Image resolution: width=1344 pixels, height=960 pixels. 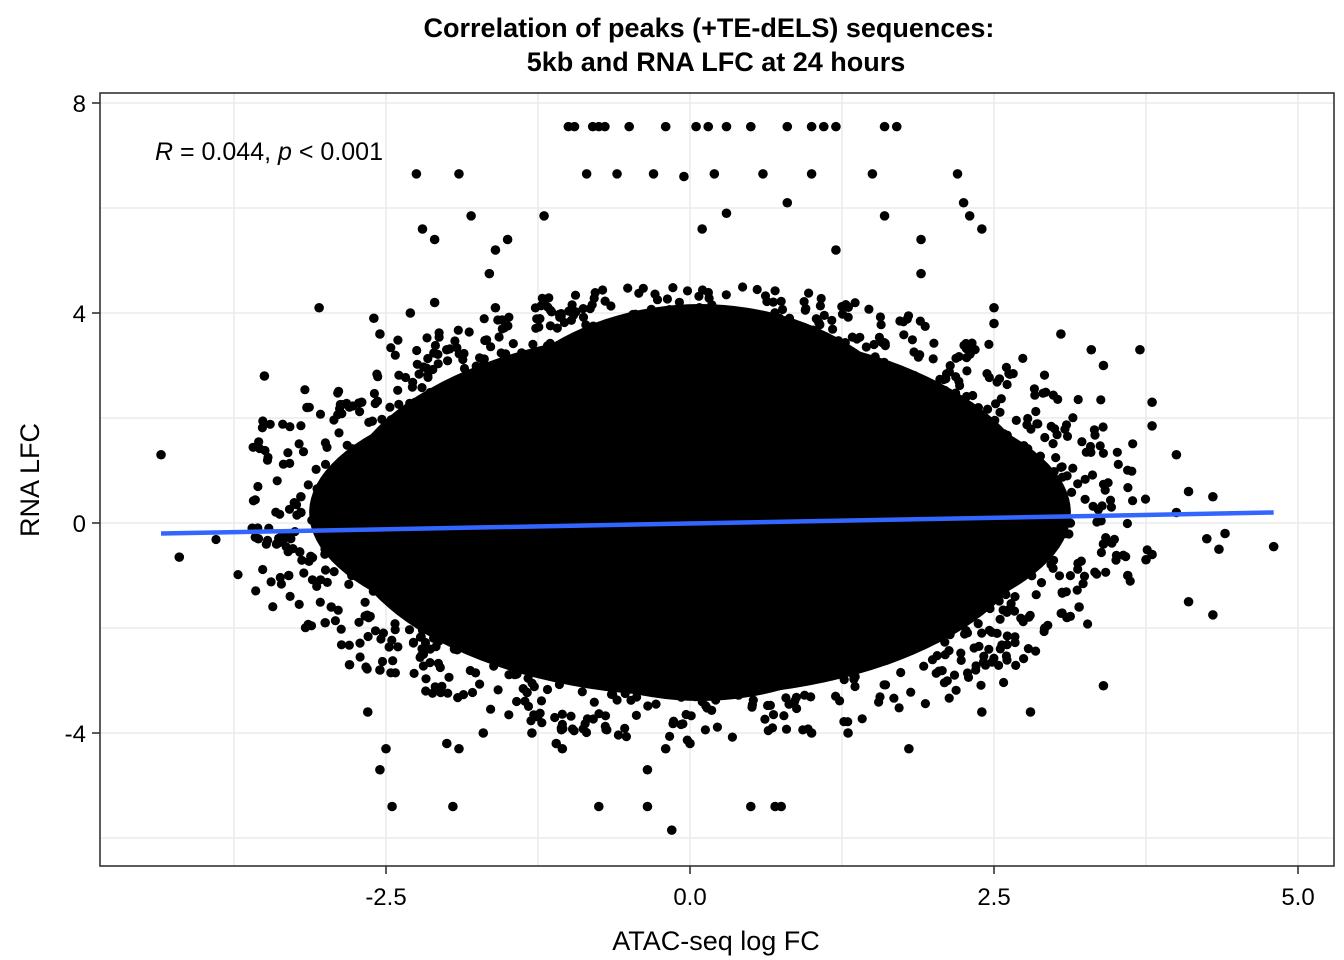 What do you see at coordinates (79, 104) in the screenshot?
I see `y-tick-label: 8` at bounding box center [79, 104].